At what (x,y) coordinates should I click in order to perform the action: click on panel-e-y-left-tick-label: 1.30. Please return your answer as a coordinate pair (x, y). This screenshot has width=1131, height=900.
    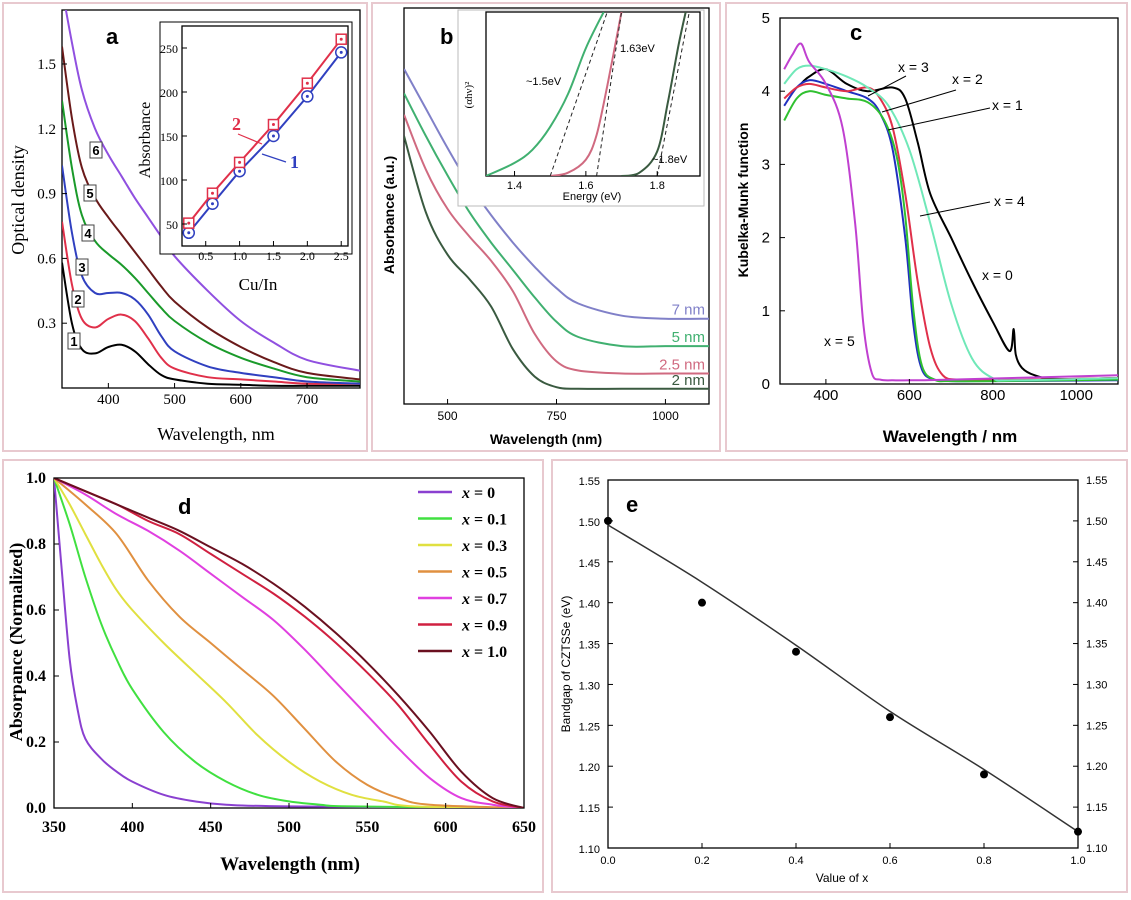
    Looking at the image, I should click on (589, 686).